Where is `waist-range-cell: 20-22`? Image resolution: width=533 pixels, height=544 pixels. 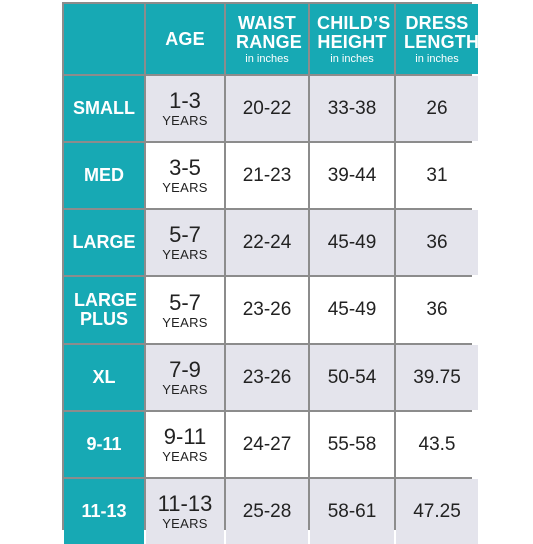 waist-range-cell: 20-22 is located at coordinates (267, 108).